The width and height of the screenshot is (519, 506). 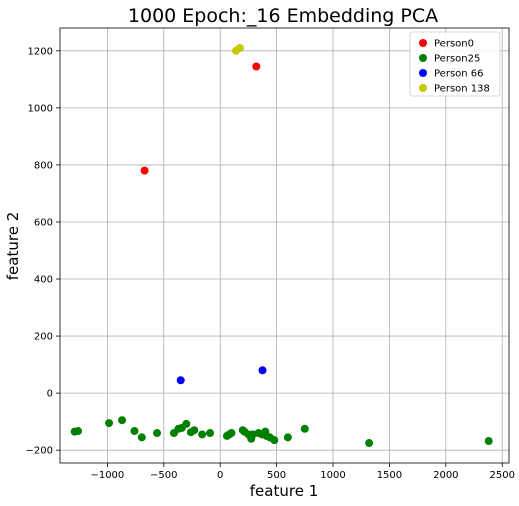 What do you see at coordinates (457, 59) in the screenshot?
I see `legend-label: Person25` at bounding box center [457, 59].